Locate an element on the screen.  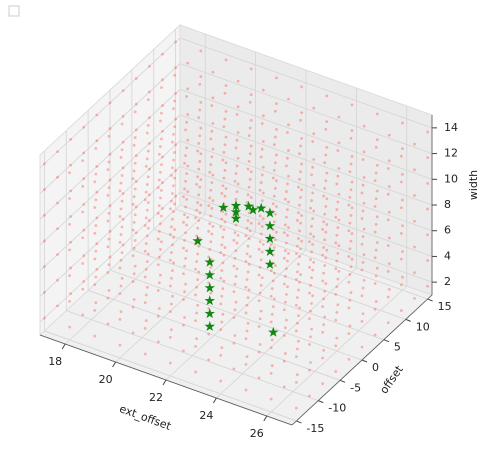
x-tick-label: 24 is located at coordinates (206, 415).